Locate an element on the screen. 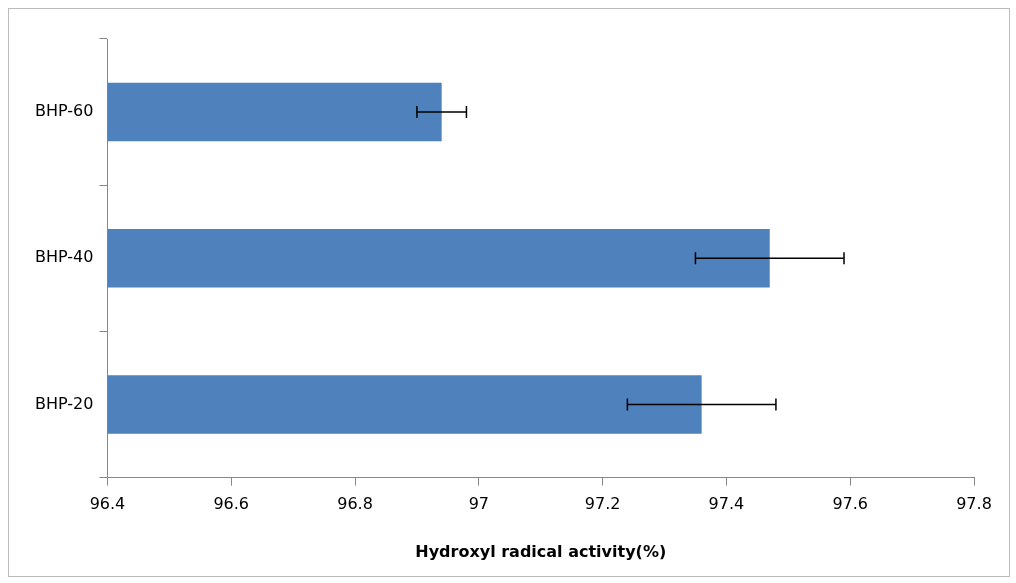 The height and width of the screenshot is (583, 1016). x-tick-label: 97.2 is located at coordinates (602, 504).